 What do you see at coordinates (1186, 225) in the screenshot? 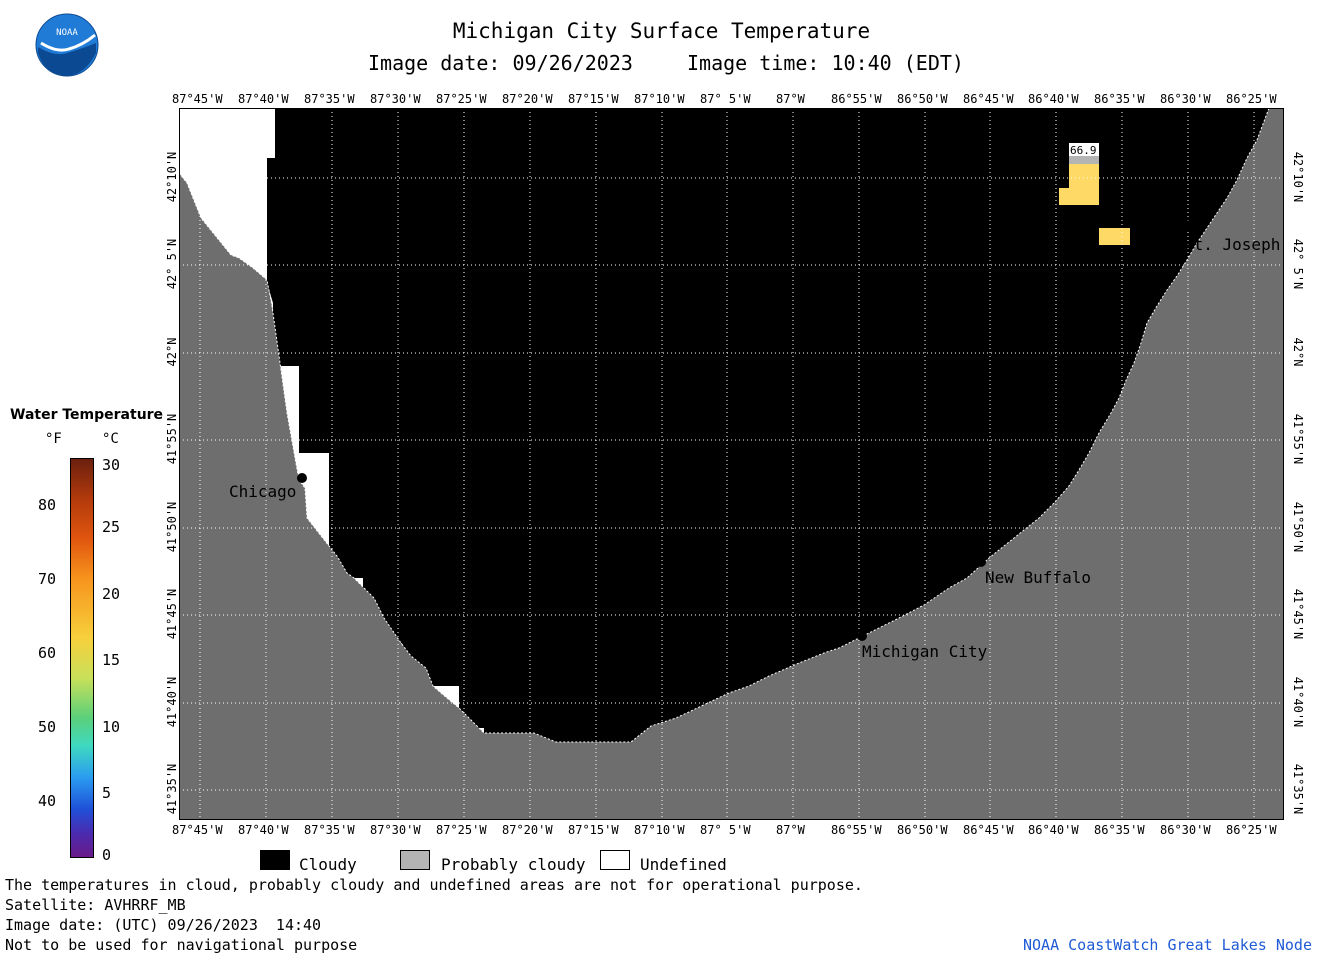
I see `st-joseph-marker` at bounding box center [1186, 225].